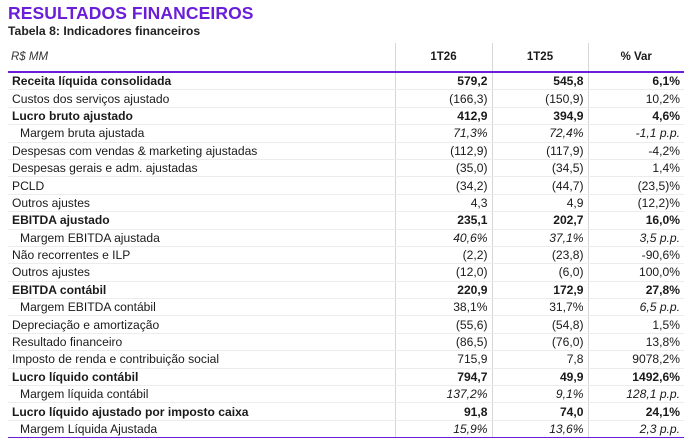  I want to click on value-var: 16,0%, so click(635, 220).